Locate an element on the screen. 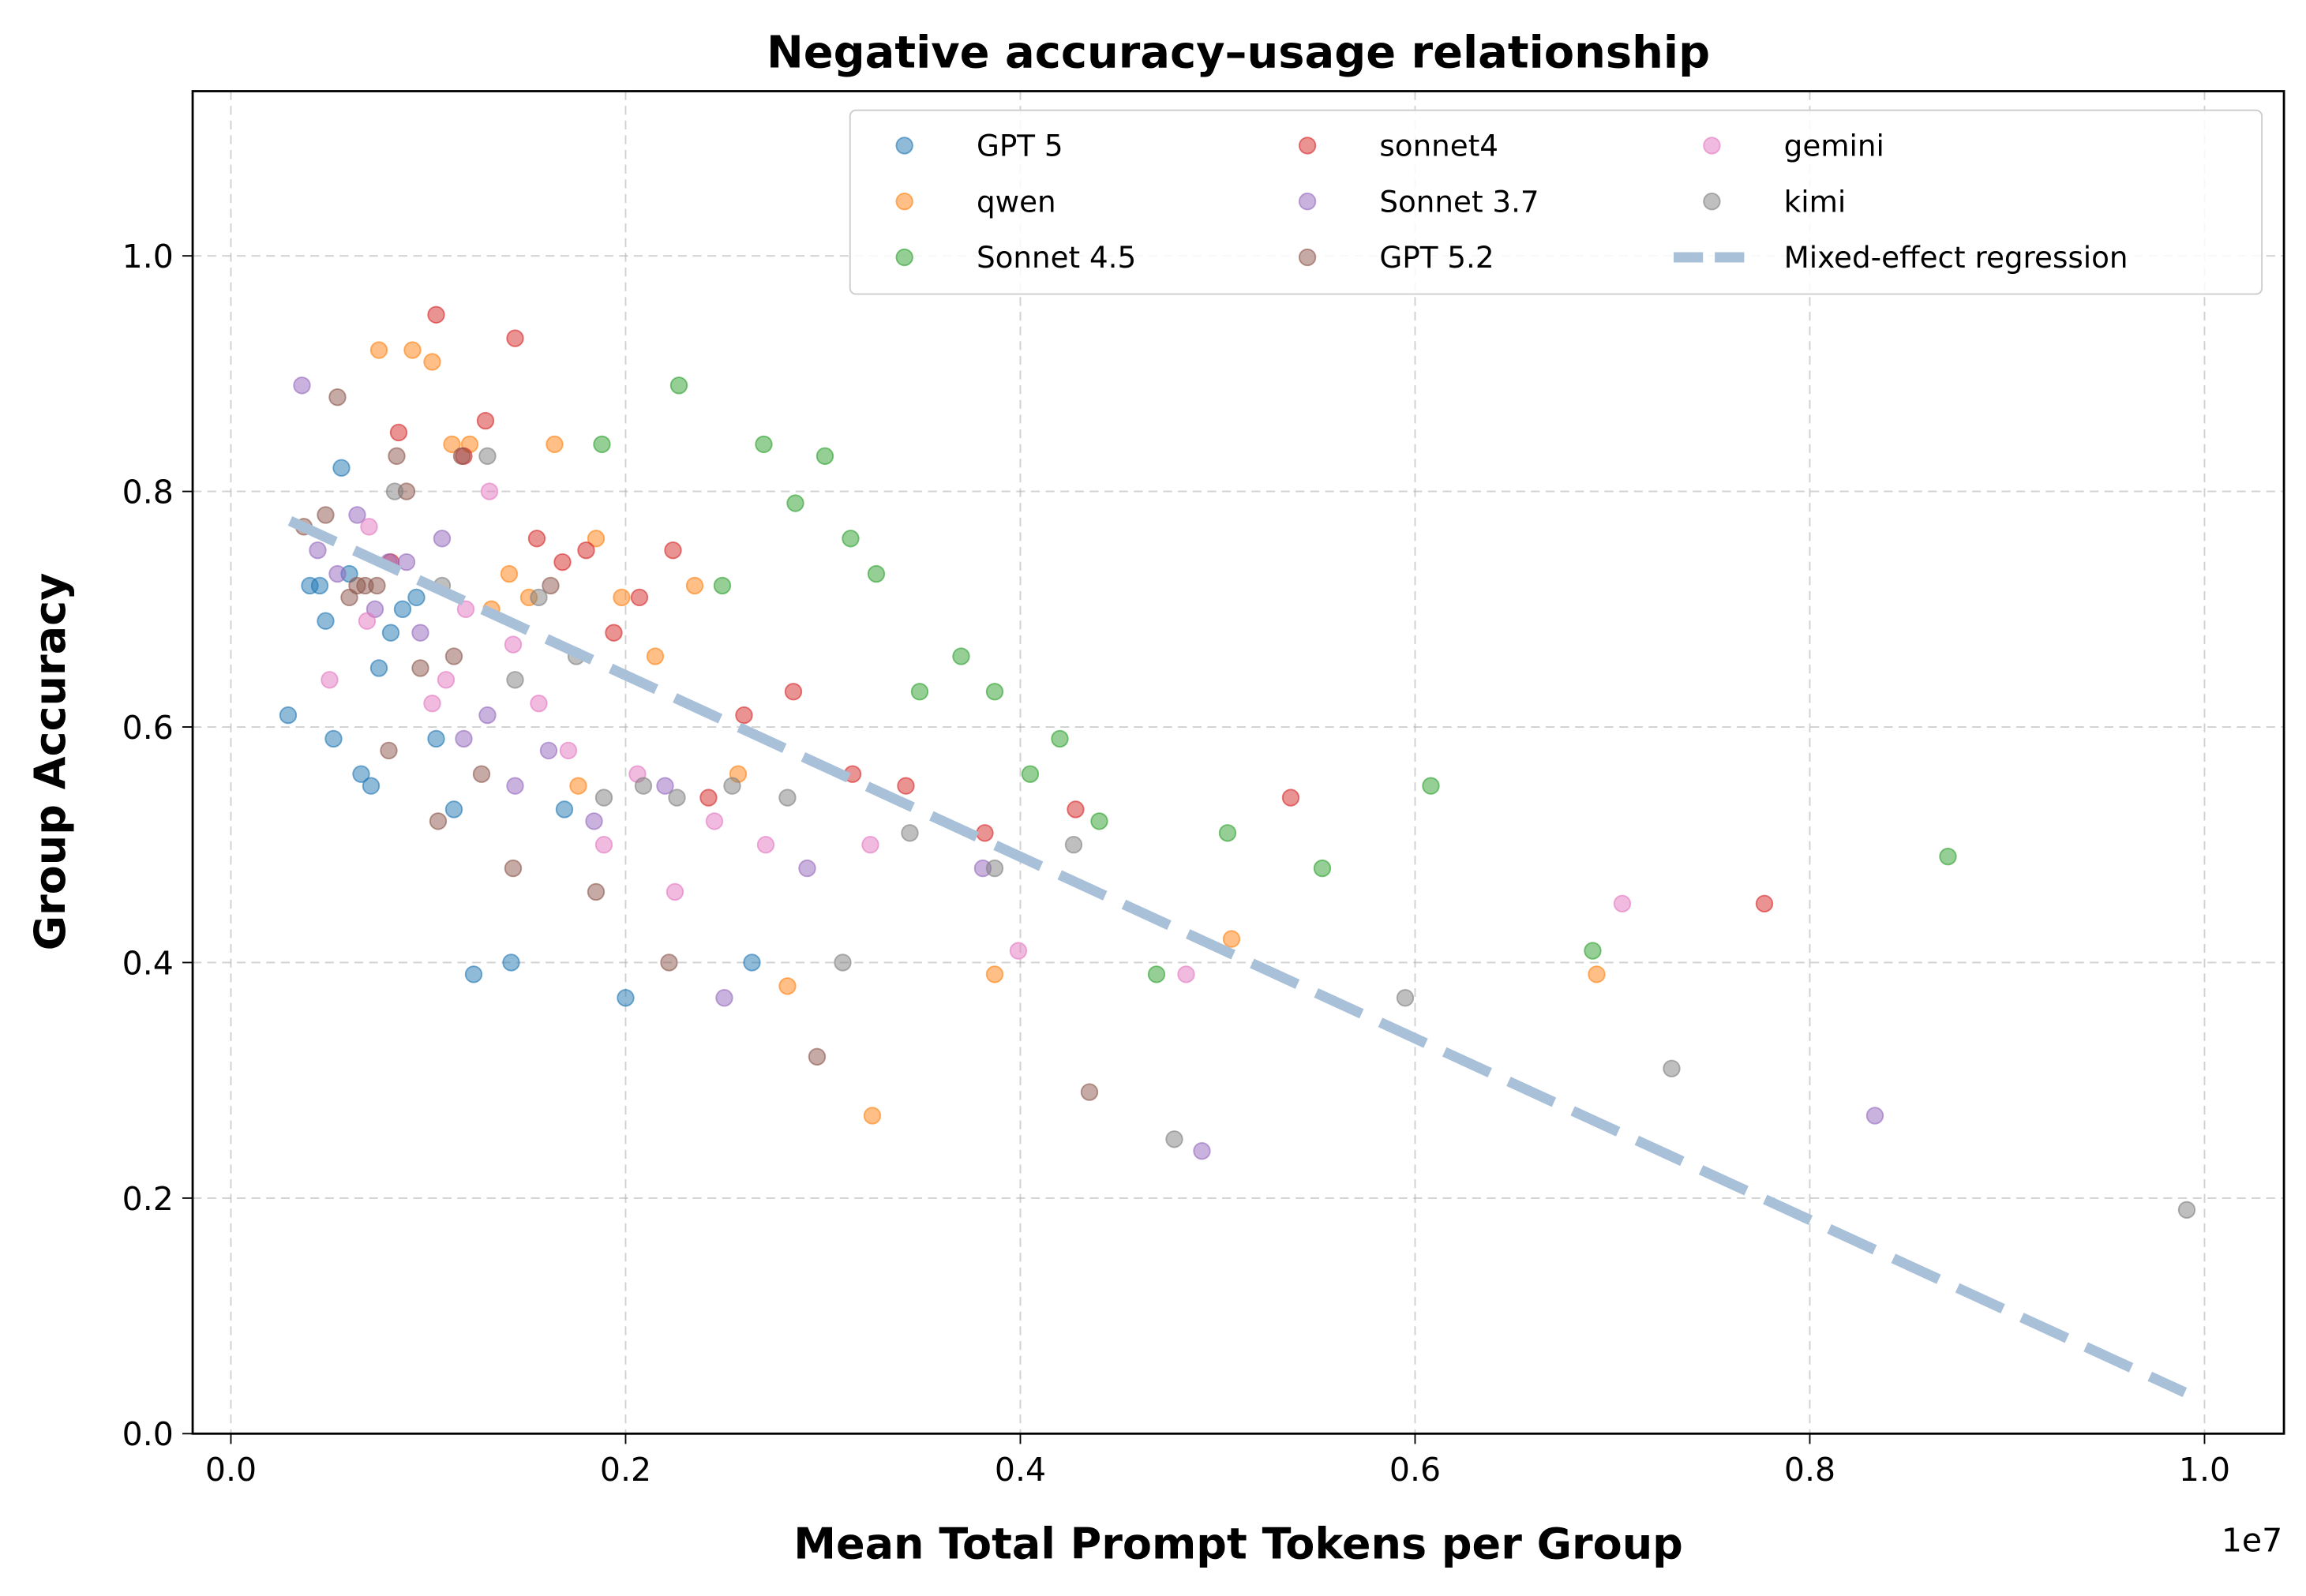  y-tick-label: 0.6 is located at coordinates (148, 728).